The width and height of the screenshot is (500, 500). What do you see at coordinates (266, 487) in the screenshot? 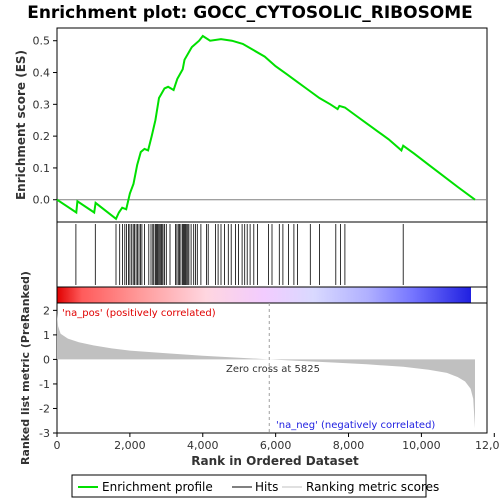
I see `legend-label-hits: Hits` at bounding box center [266, 487].